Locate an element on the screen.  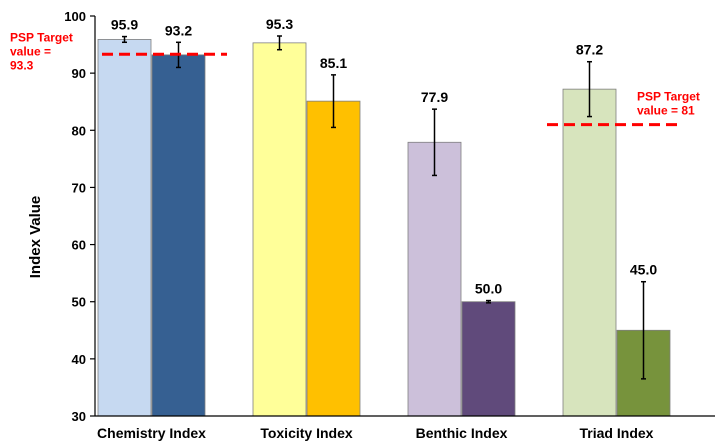
x-category-label: Toxicity Index is located at coordinates (306, 433).